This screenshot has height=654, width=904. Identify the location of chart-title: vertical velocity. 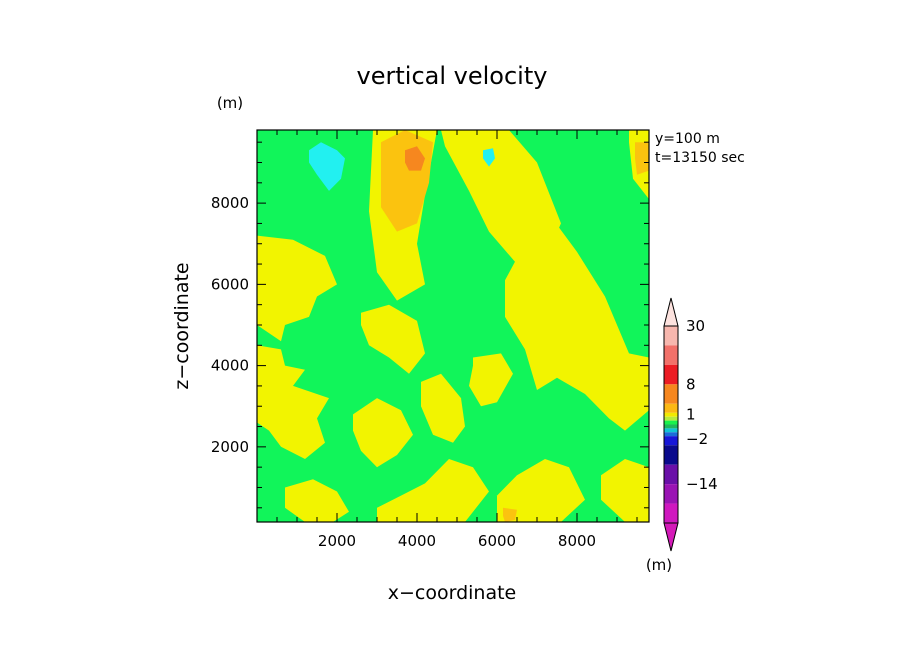
(452, 76).